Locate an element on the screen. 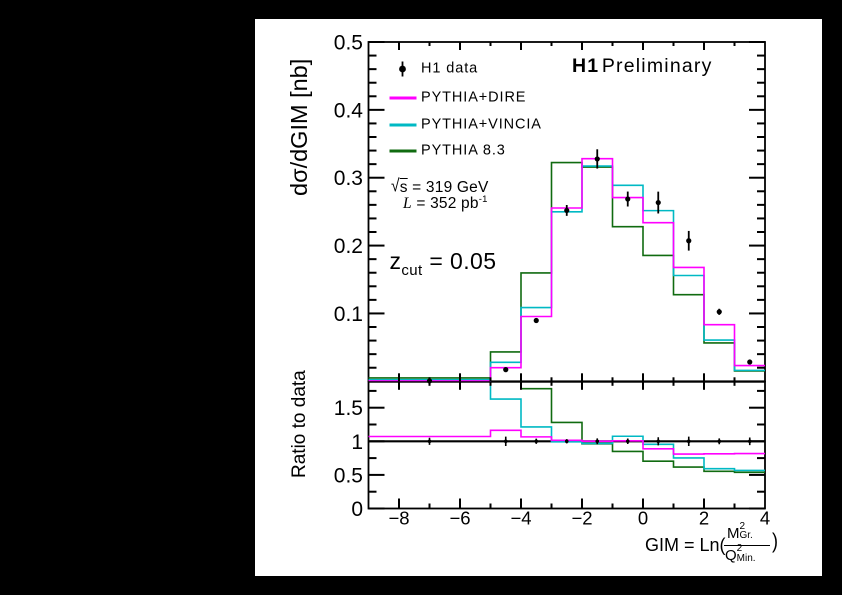 Image resolution: width=842 pixels, height=595 pixels. ratio-y-tick-label: 1.5 is located at coordinates (348, 408).